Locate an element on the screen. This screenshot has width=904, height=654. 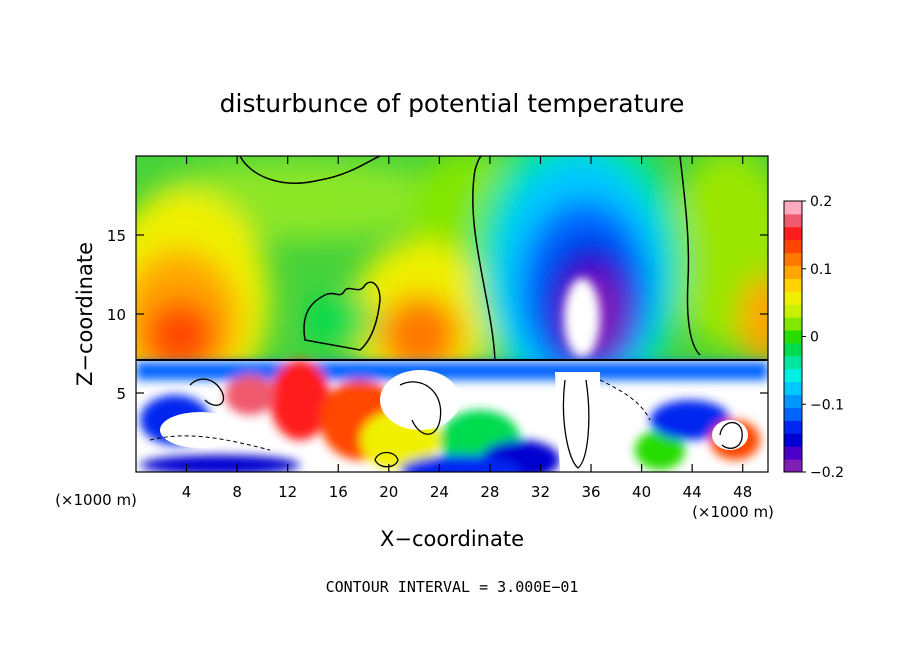
colorbar-tick-label: −0.2 is located at coordinates (827, 473).